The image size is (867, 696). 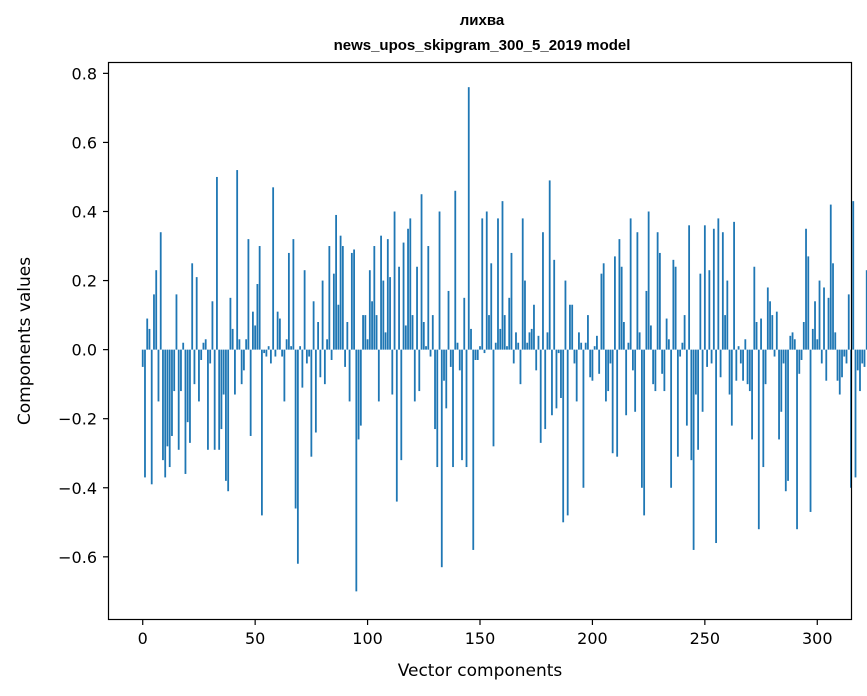 I want to click on chart-title: лихва, so click(x=482, y=20).